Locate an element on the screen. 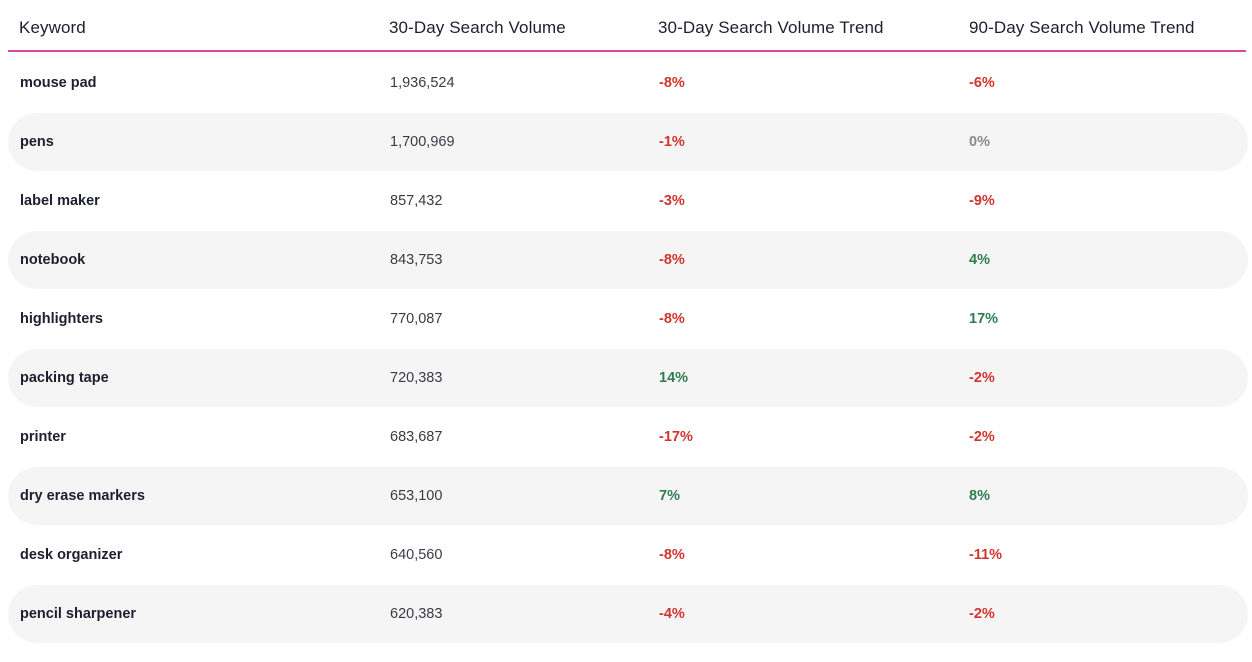 The height and width of the screenshot is (662, 1252). keyword-cell: label maker is located at coordinates (60, 201).